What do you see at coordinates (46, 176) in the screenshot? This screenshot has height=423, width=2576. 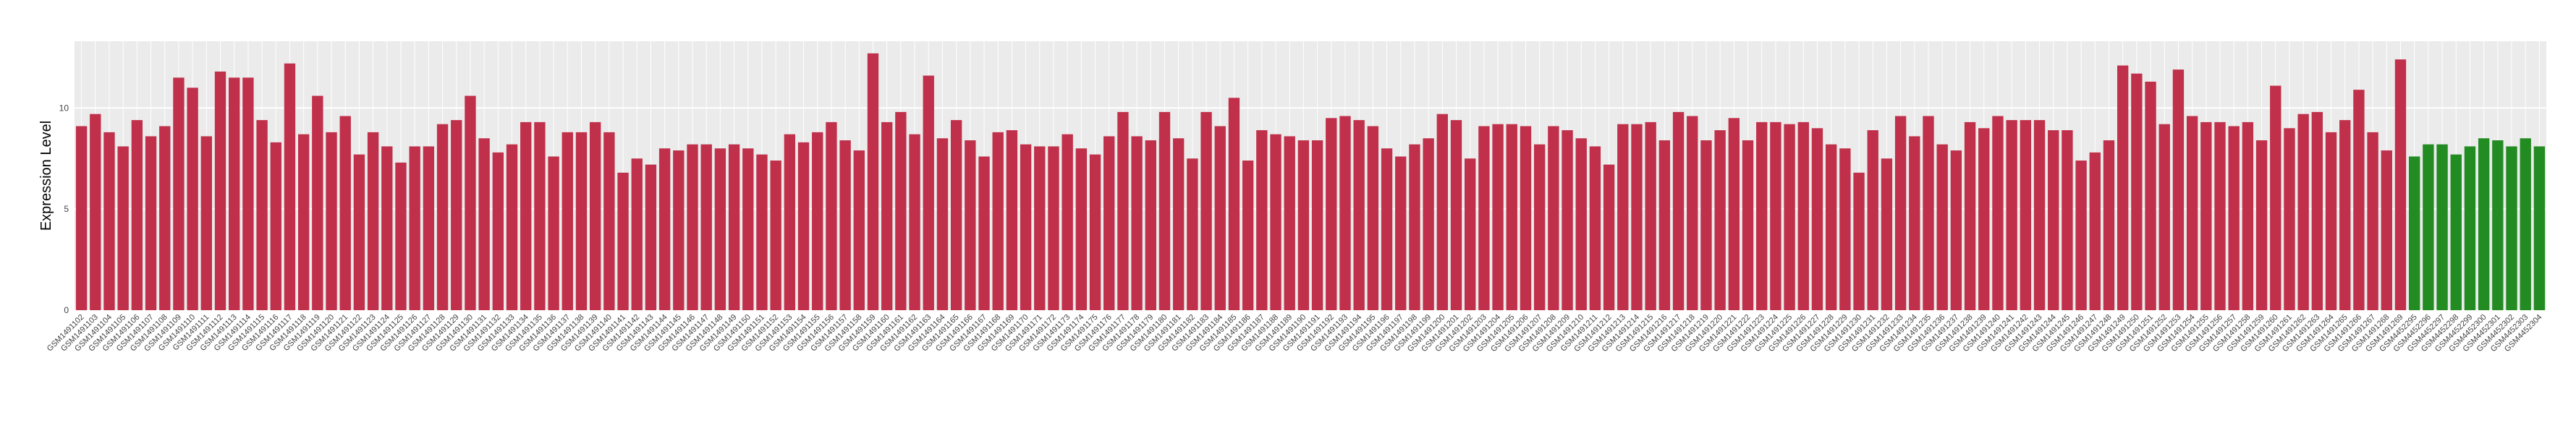 I see `y-axis-label: Expression Level` at bounding box center [46, 176].